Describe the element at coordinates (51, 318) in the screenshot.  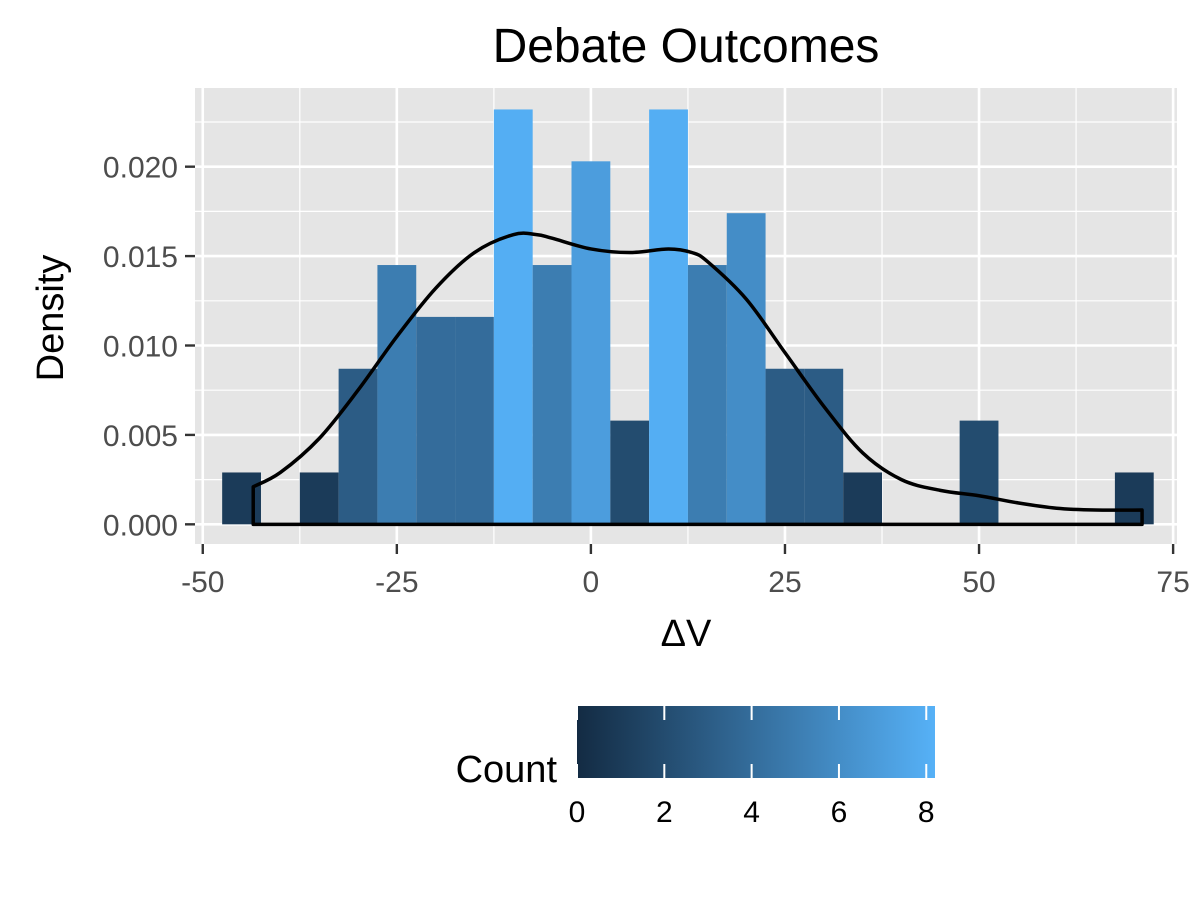
I see `y-axis-label: Density` at that location.